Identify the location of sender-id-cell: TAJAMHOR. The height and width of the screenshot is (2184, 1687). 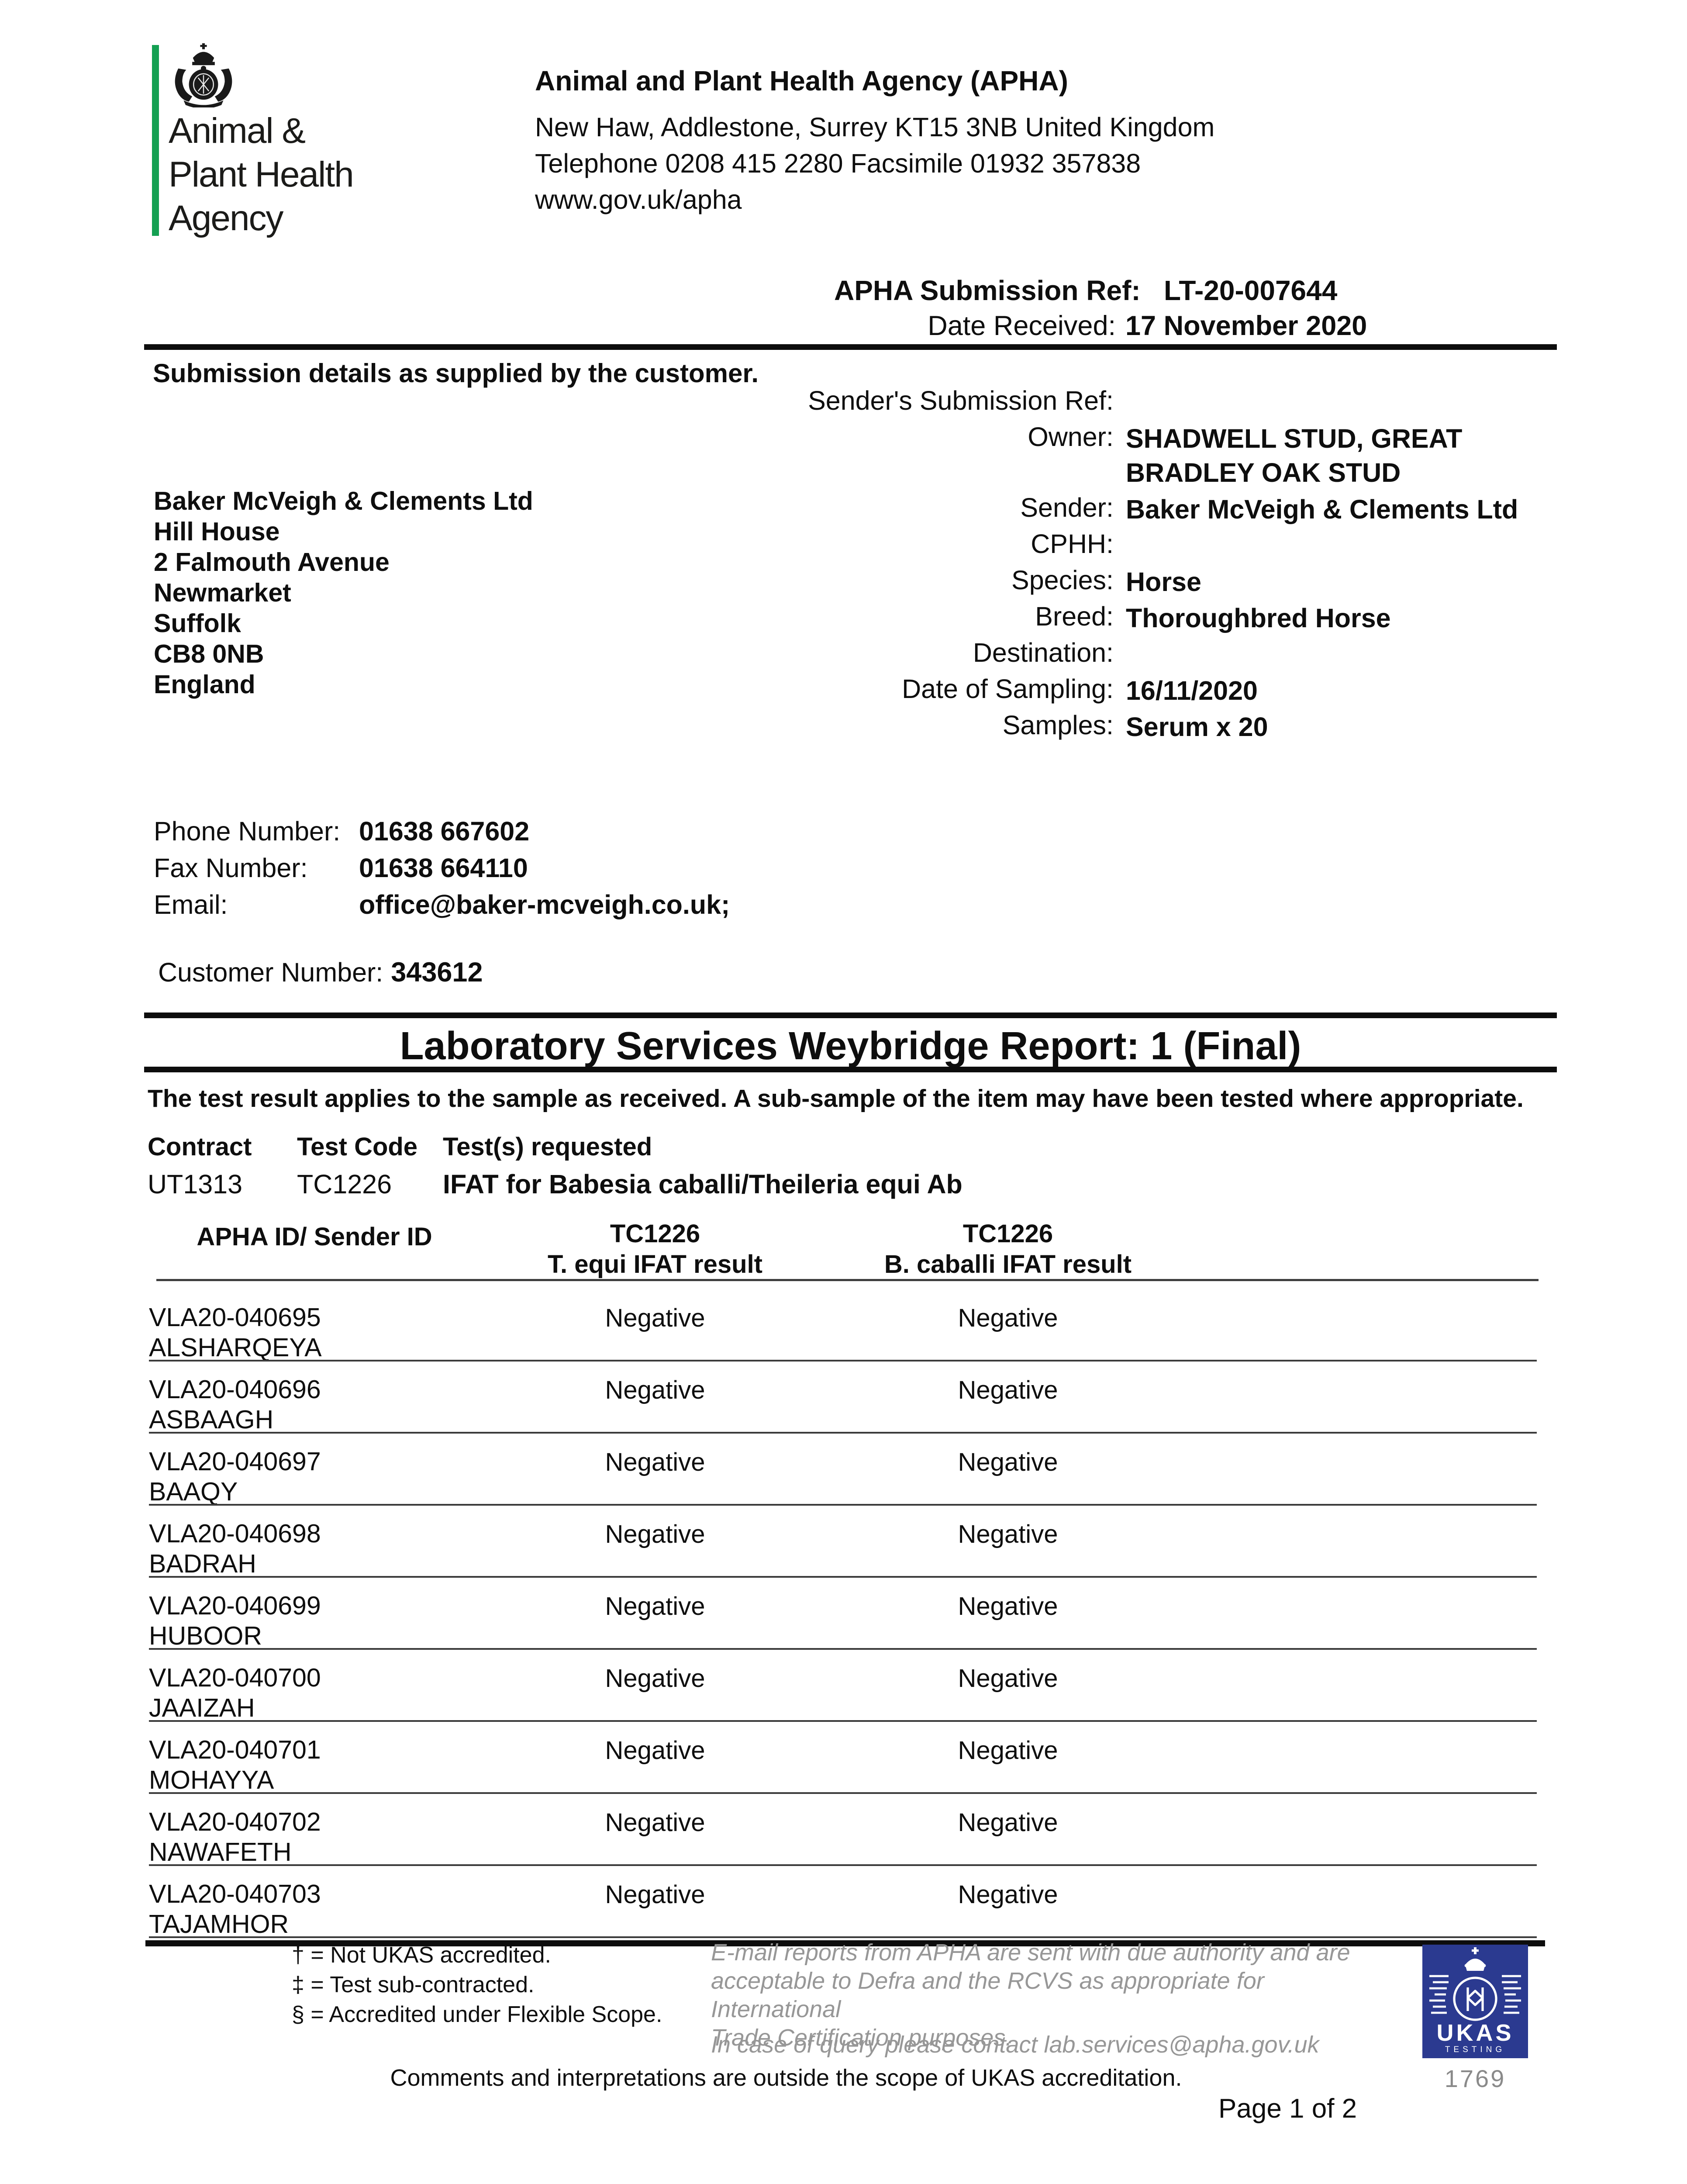
(219, 1924).